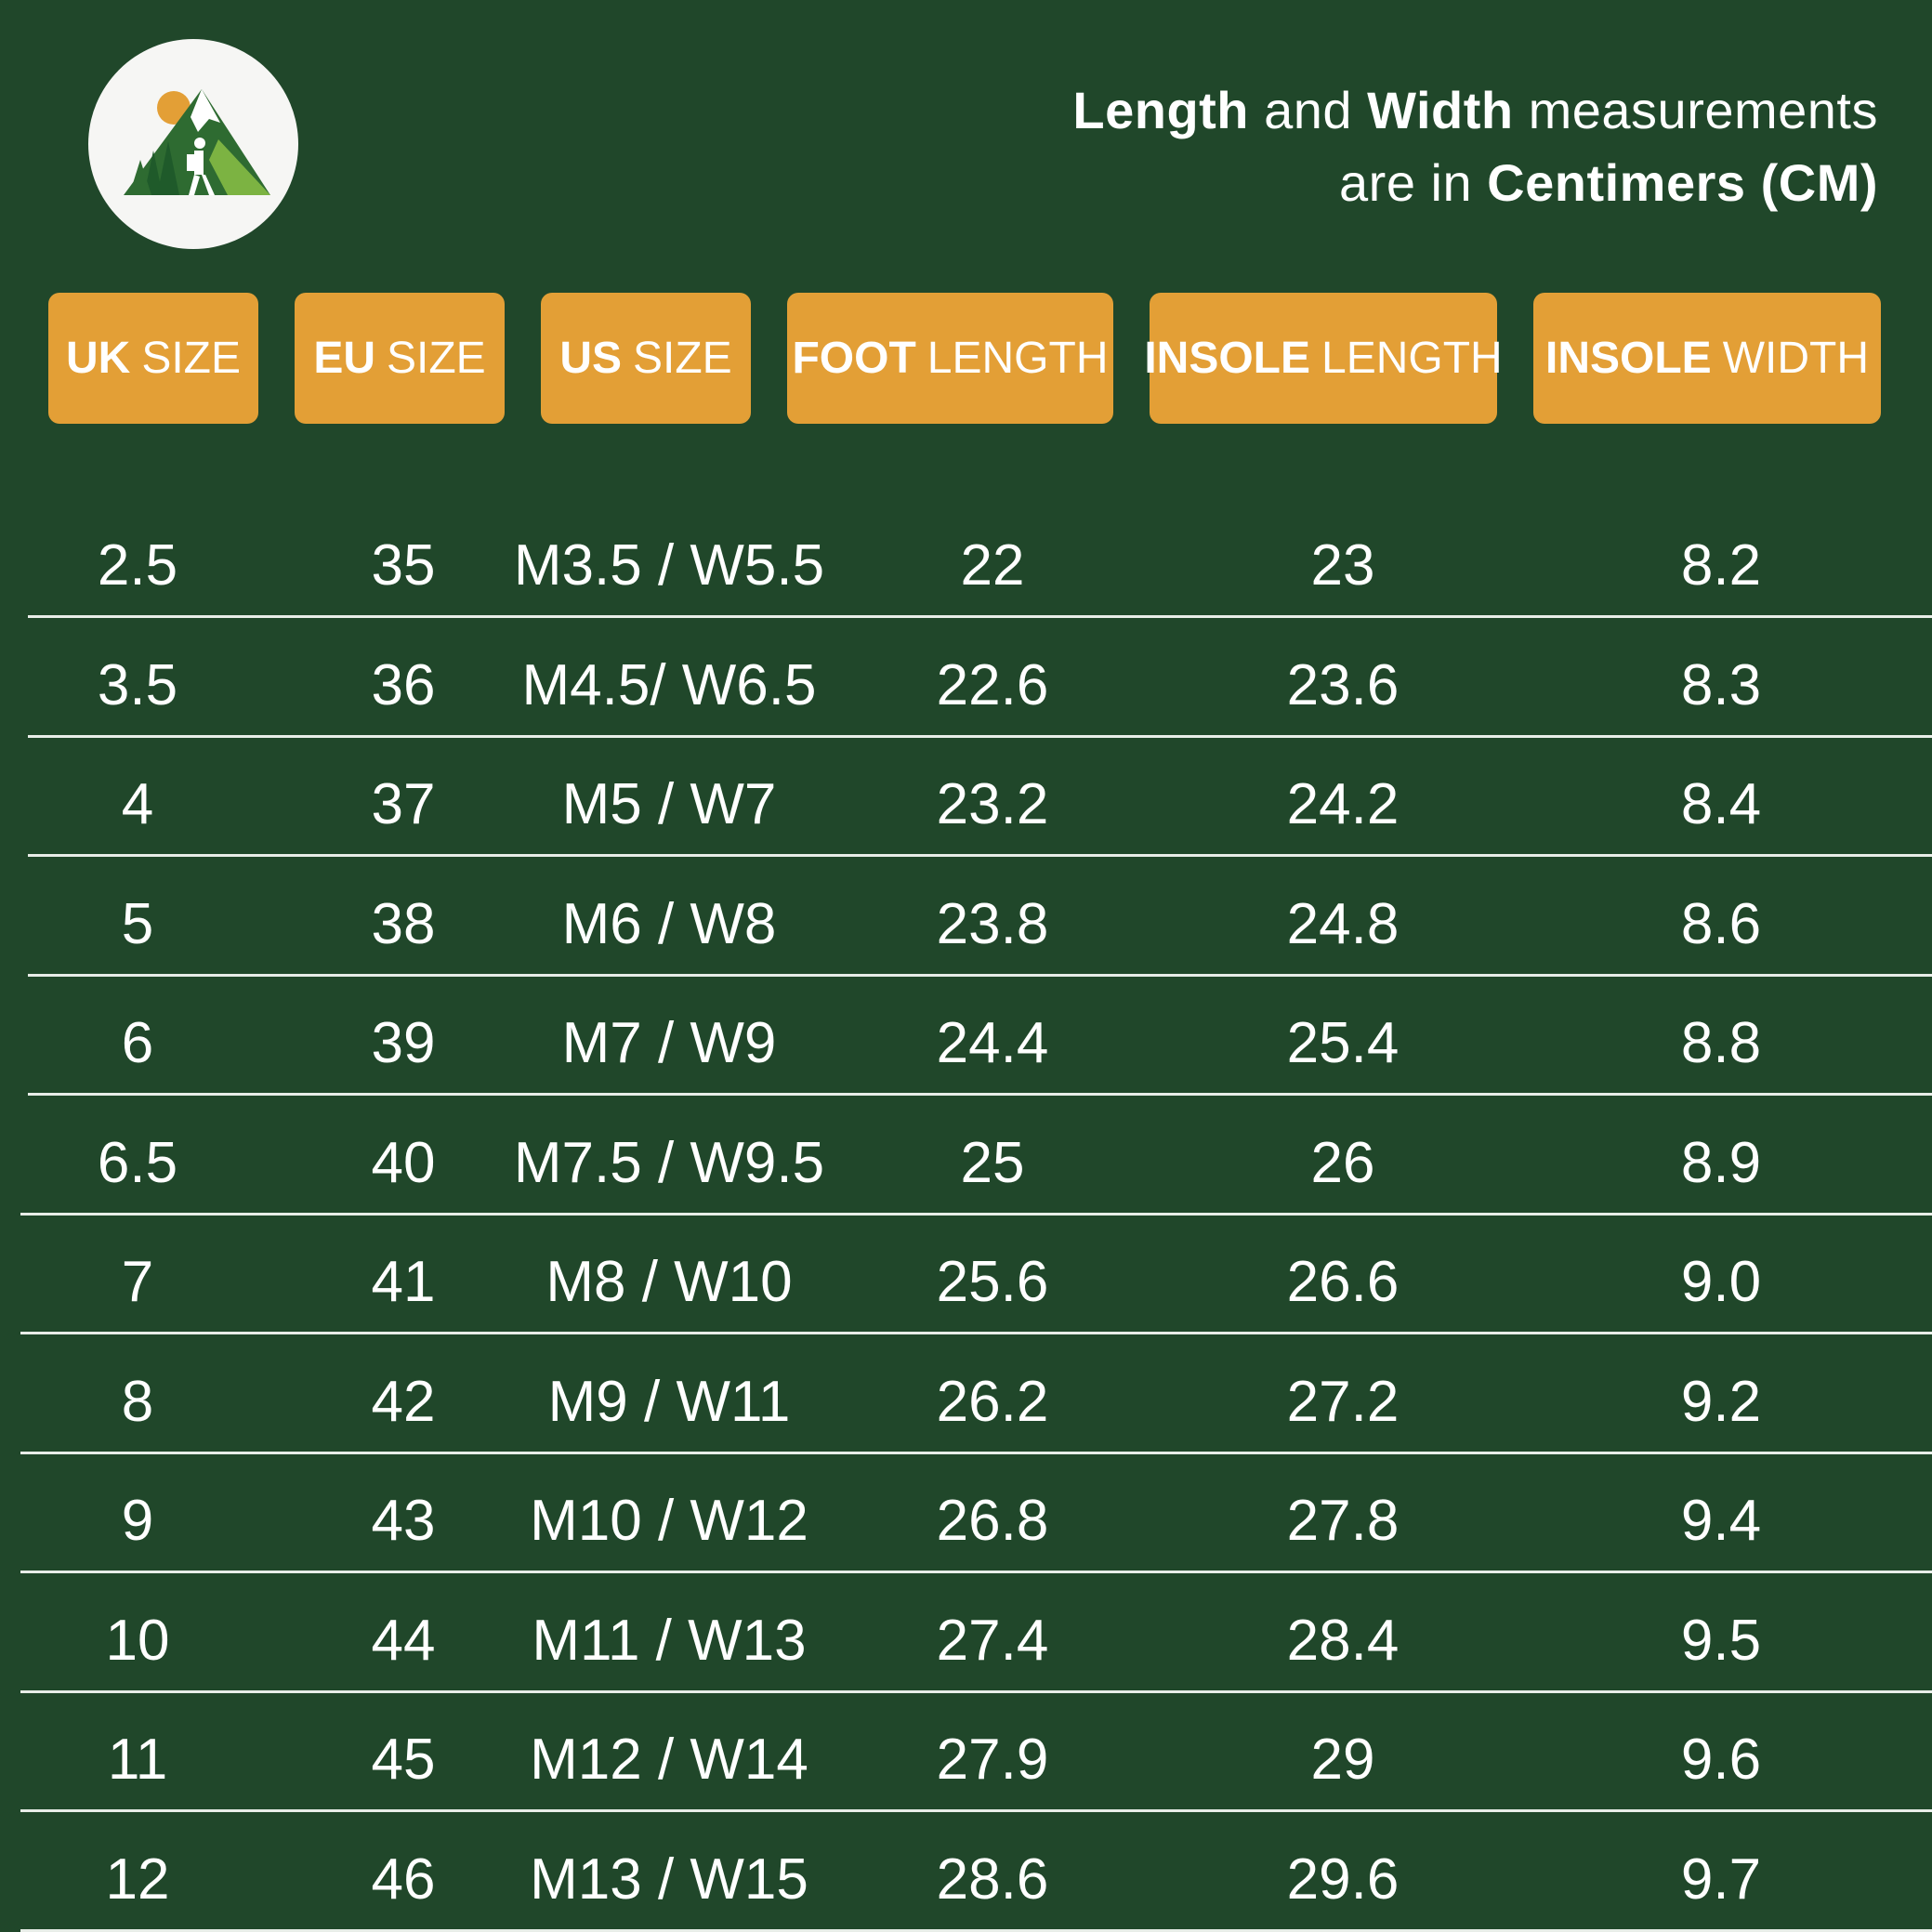 This screenshot has height=1932, width=1932. I want to click on cell-eu-size: 35, so click(403, 565).